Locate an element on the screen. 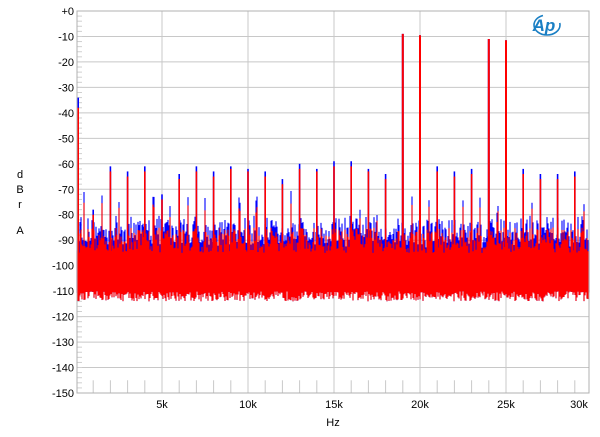 This screenshot has width=600, height=437. y-tick-label: -140 is located at coordinates (63, 369).